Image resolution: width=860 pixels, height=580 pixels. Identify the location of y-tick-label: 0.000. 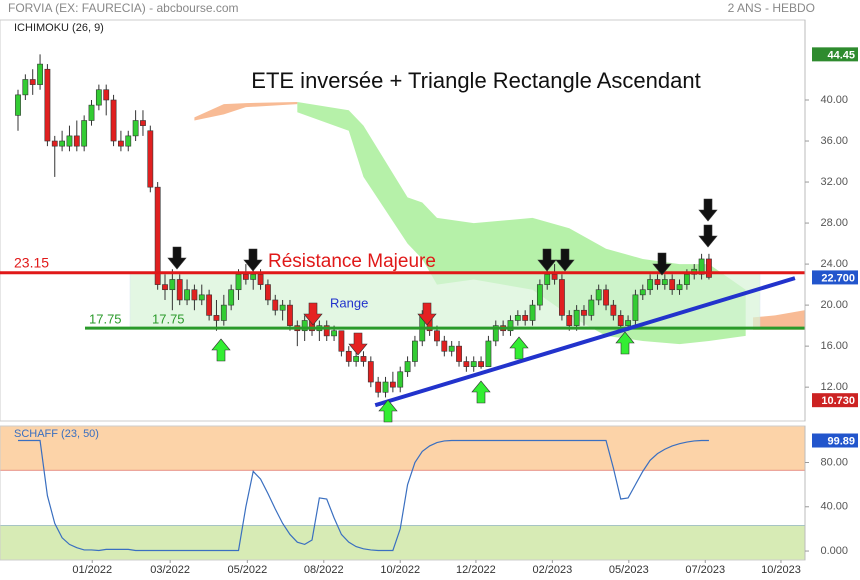
(834, 551).